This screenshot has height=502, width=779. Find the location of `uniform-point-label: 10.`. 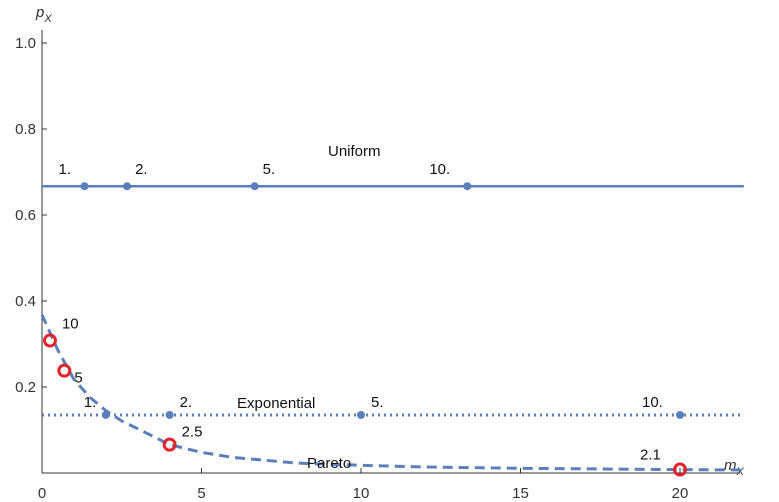

uniform-point-label: 10. is located at coordinates (439, 169).